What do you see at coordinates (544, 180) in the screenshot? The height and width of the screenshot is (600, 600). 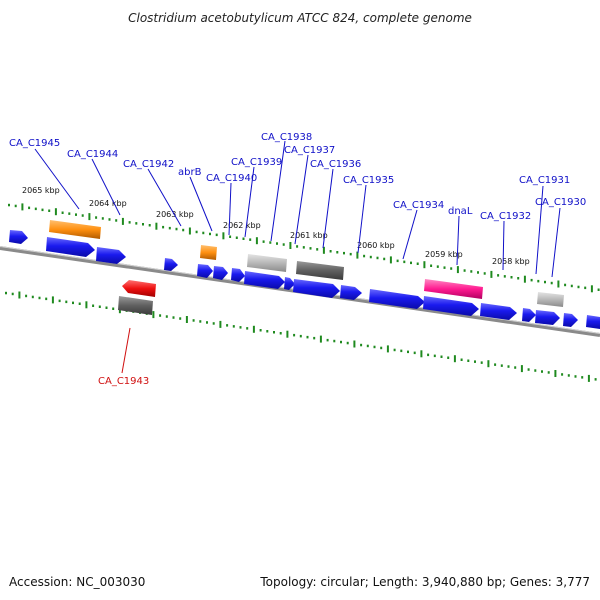 I see `gene-label-ca-c1931: CA_C1931` at bounding box center [544, 180].